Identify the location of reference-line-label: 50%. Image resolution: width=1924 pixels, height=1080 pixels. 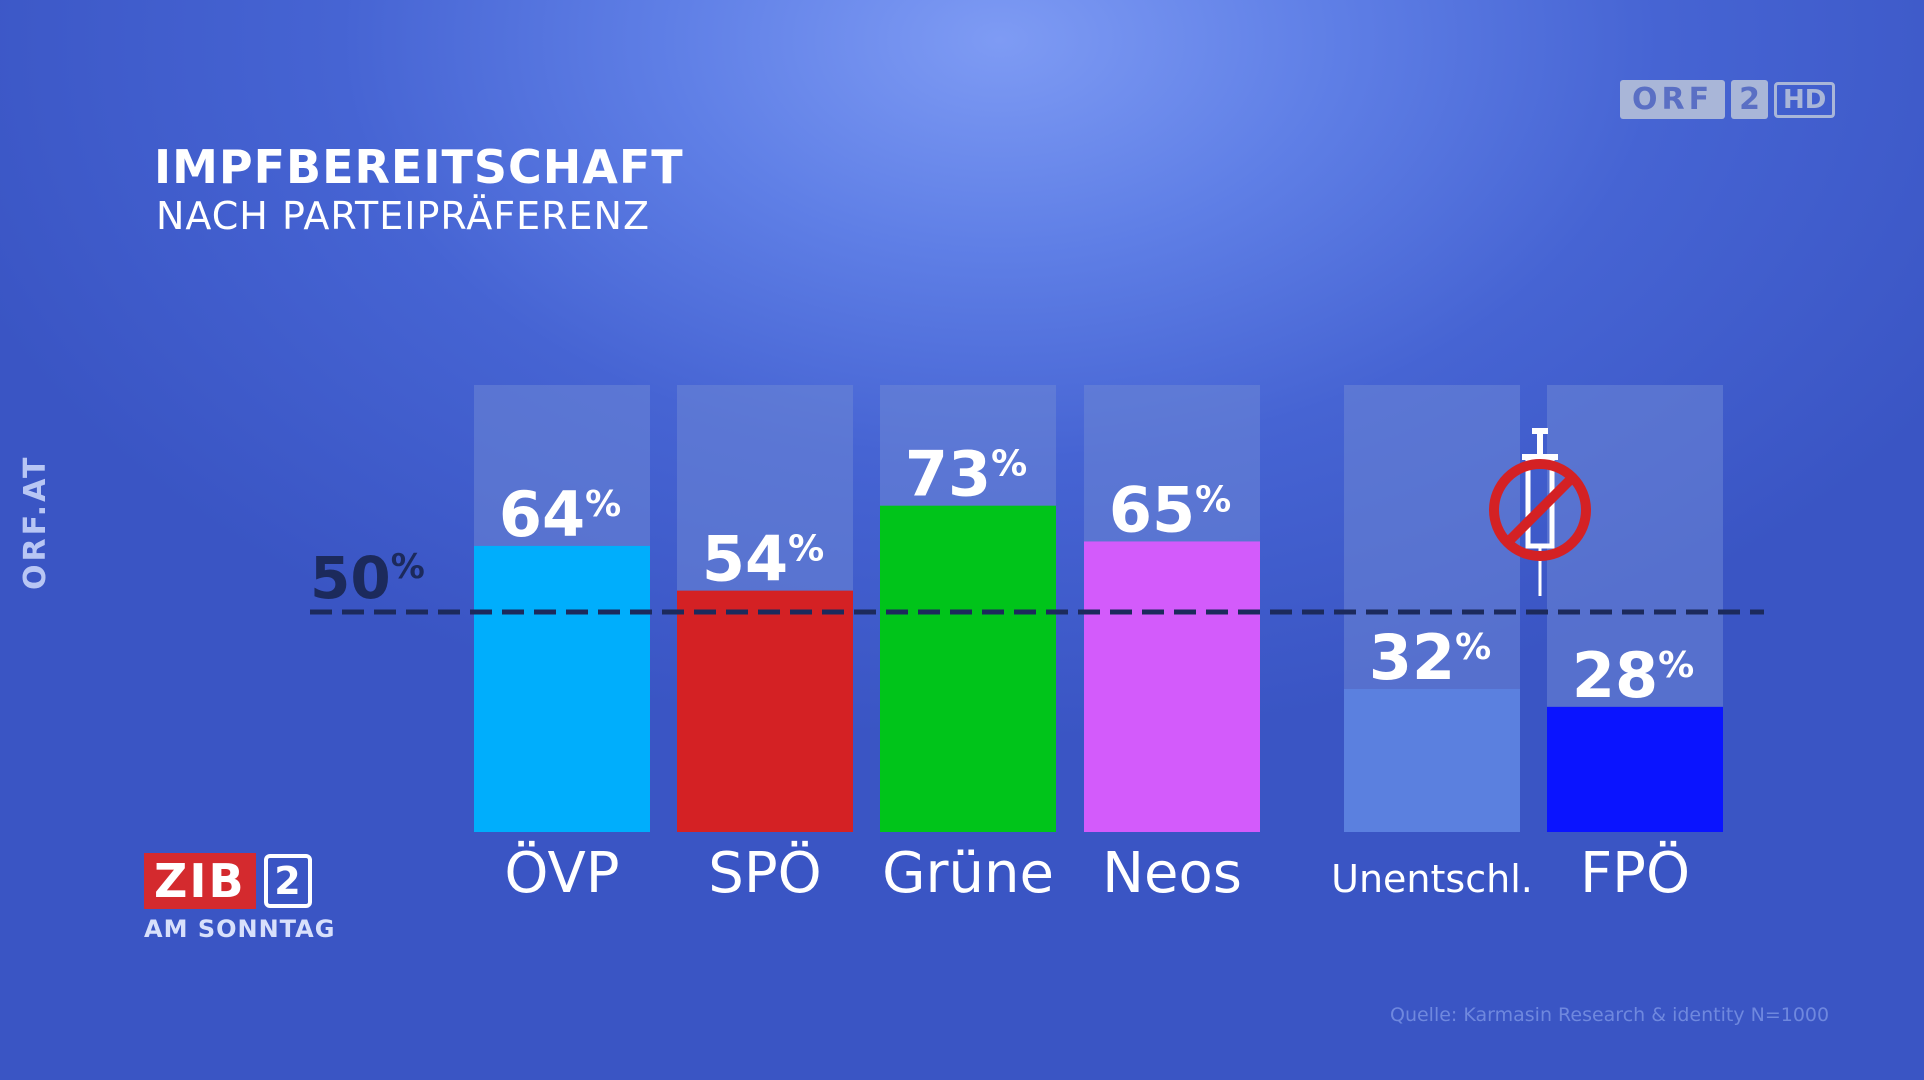
(367, 578).